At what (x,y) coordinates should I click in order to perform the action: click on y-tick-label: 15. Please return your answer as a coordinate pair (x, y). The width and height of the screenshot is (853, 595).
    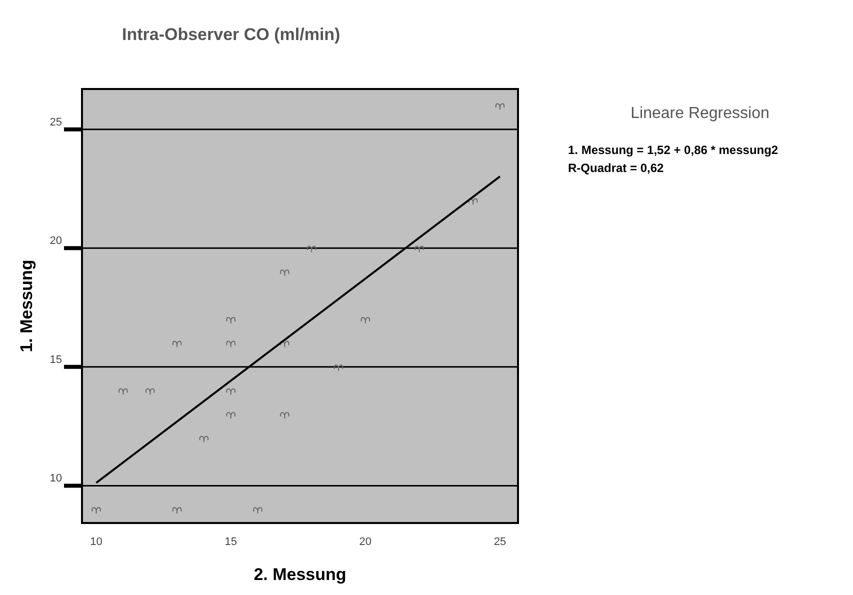
    Looking at the image, I should click on (56, 360).